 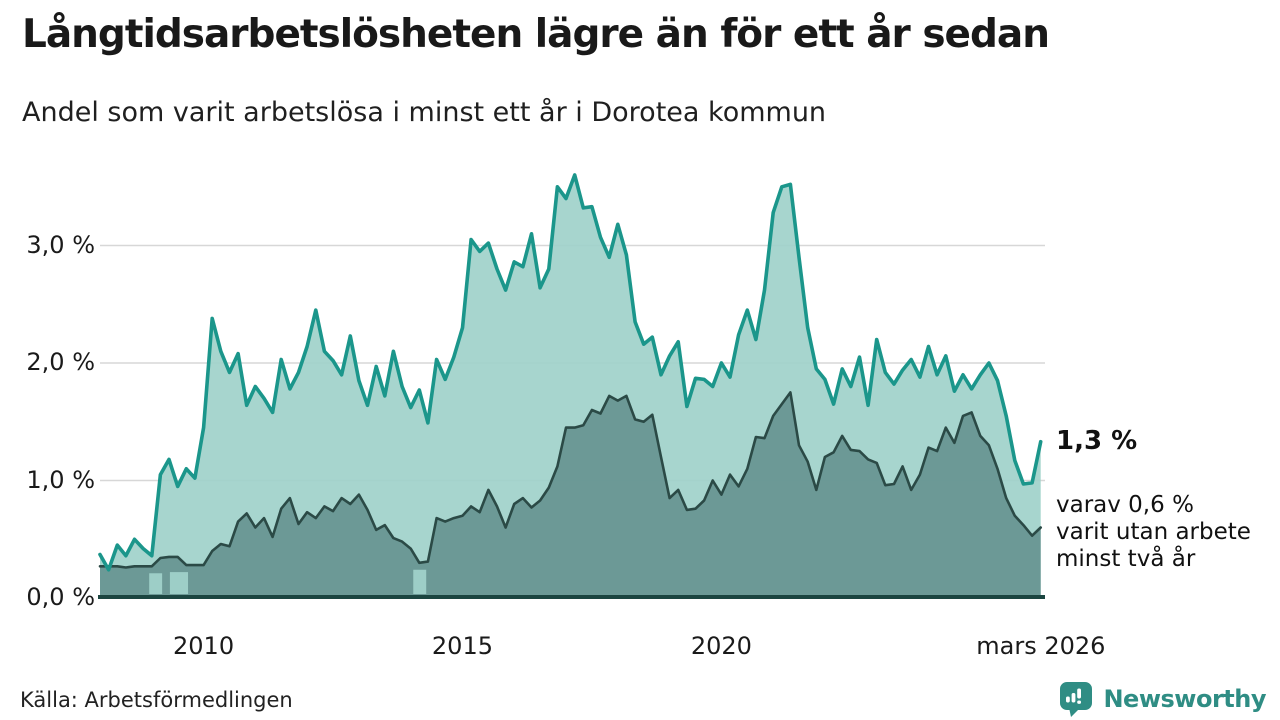 What do you see at coordinates (60, 479) in the screenshot?
I see `y-tick-label: 1,0 %` at bounding box center [60, 479].